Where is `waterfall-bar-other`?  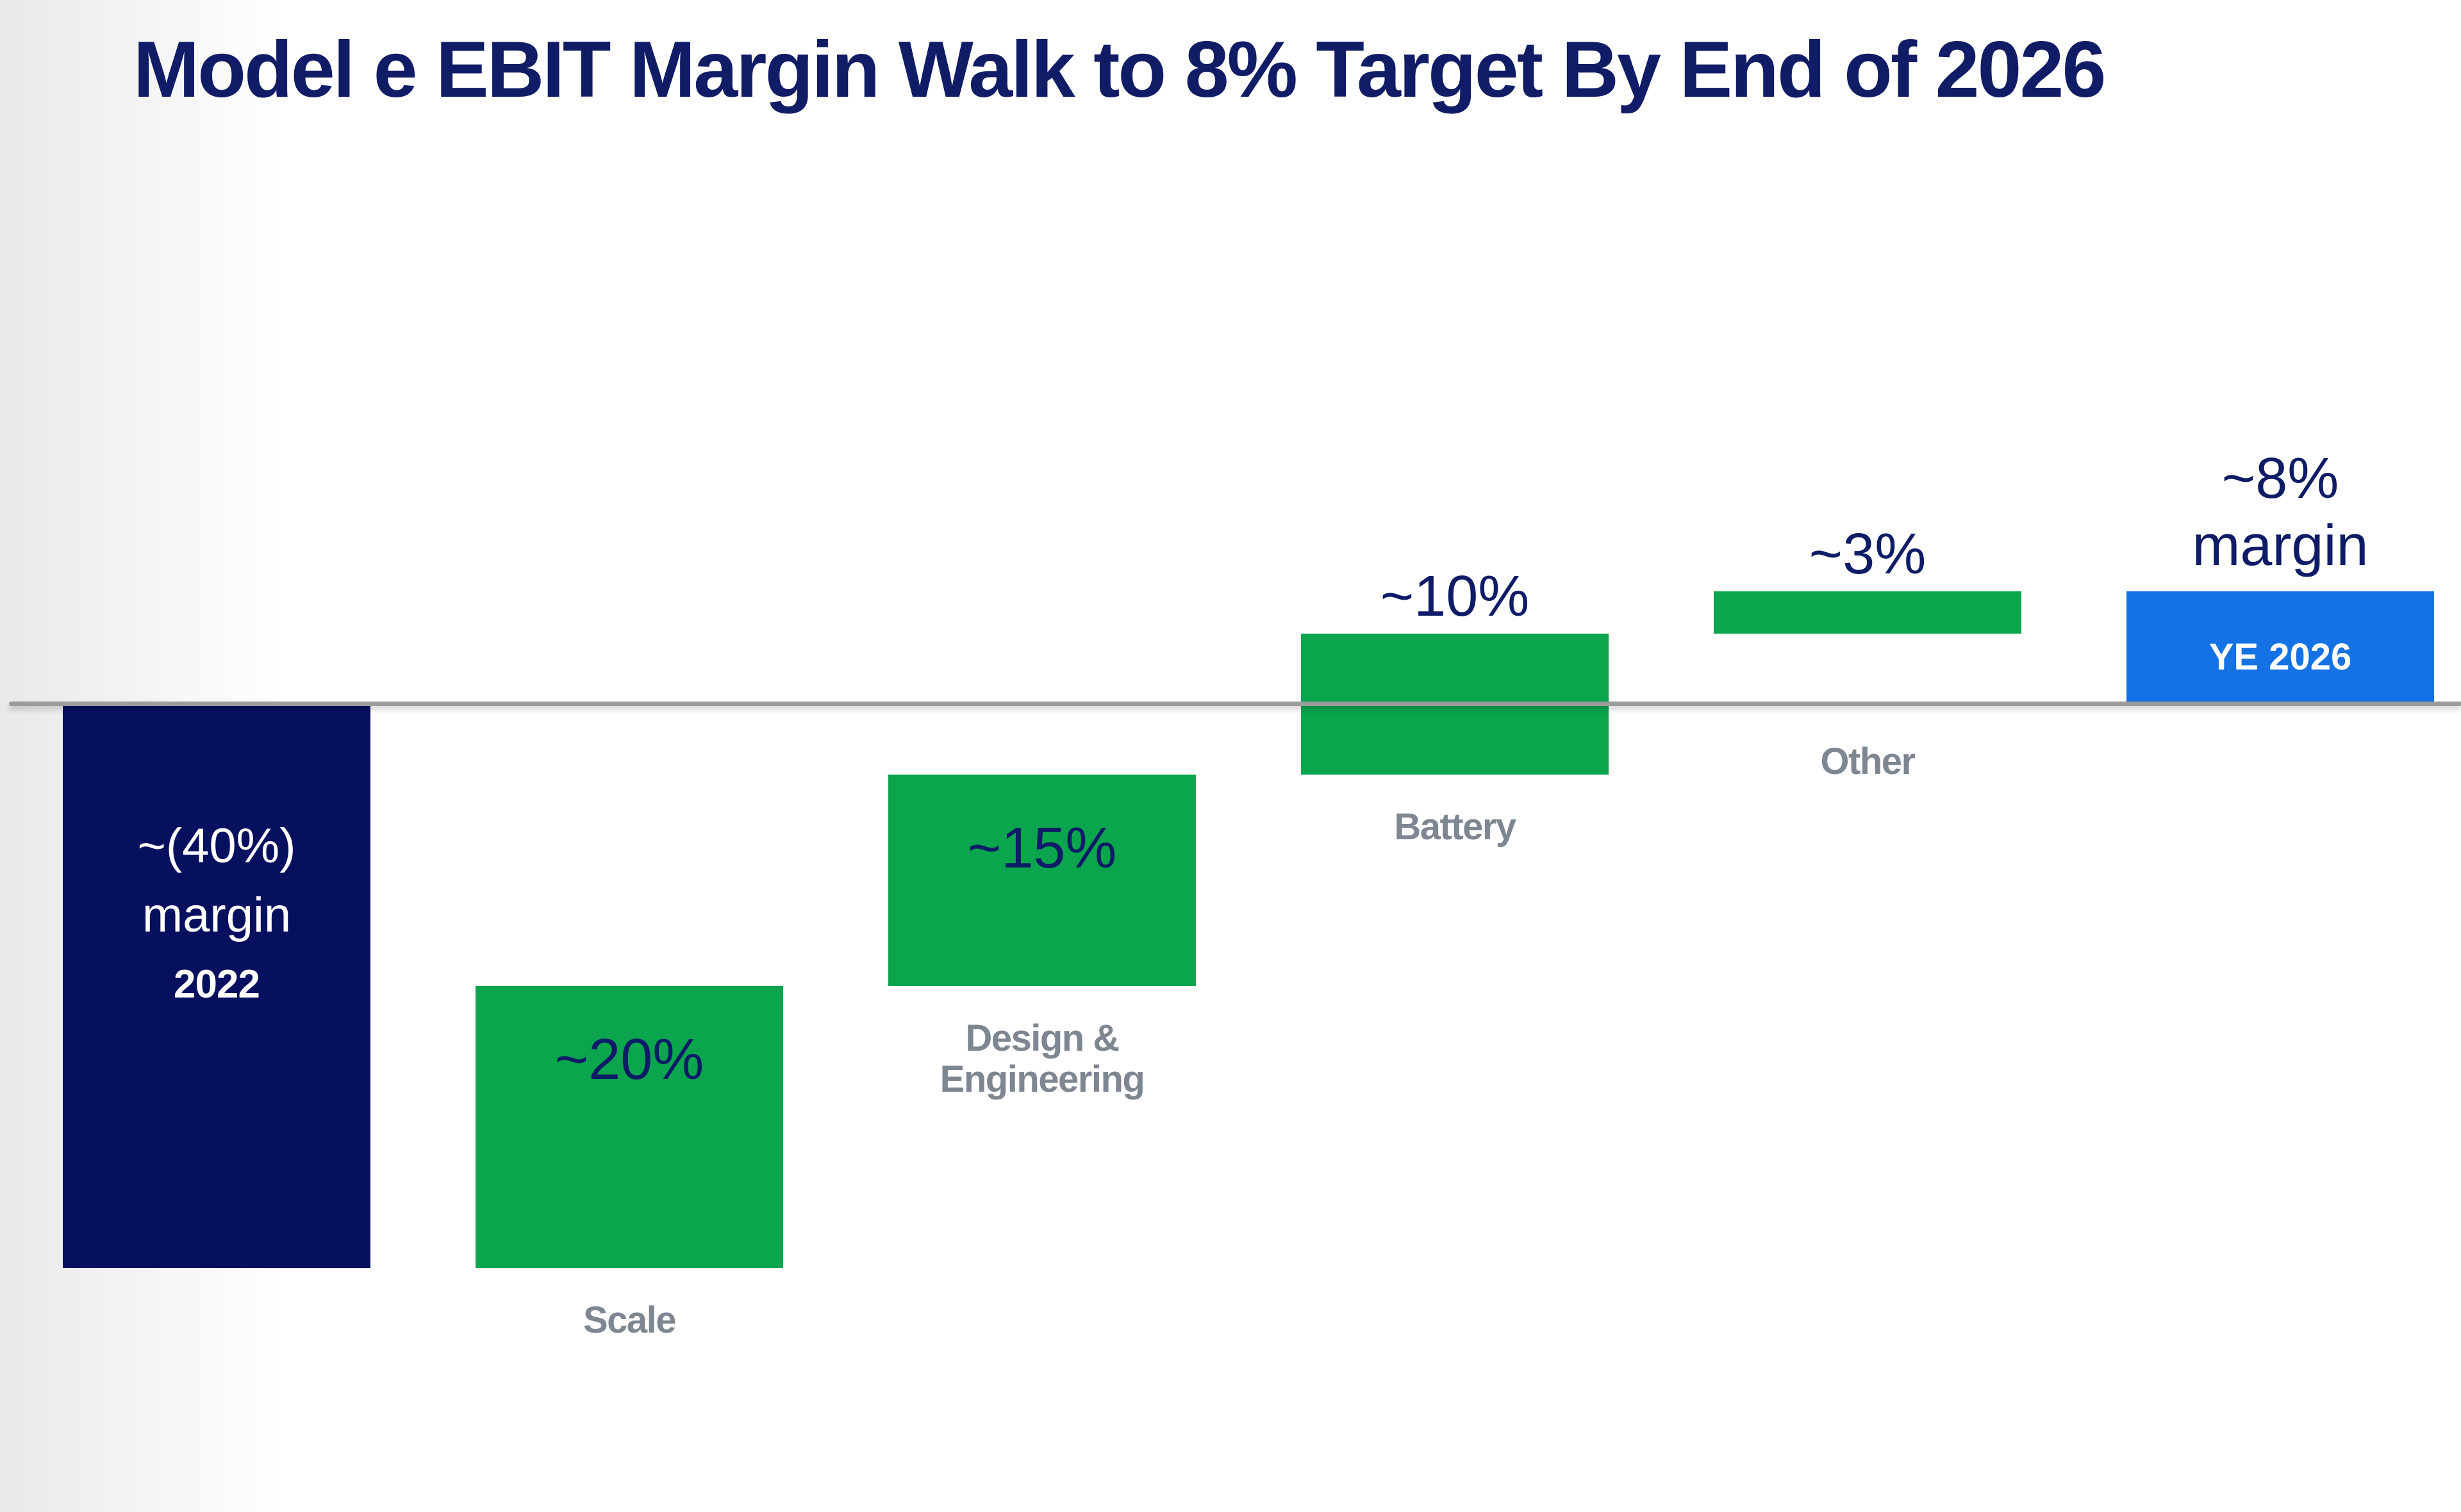
waterfall-bar-other is located at coordinates (1867, 612).